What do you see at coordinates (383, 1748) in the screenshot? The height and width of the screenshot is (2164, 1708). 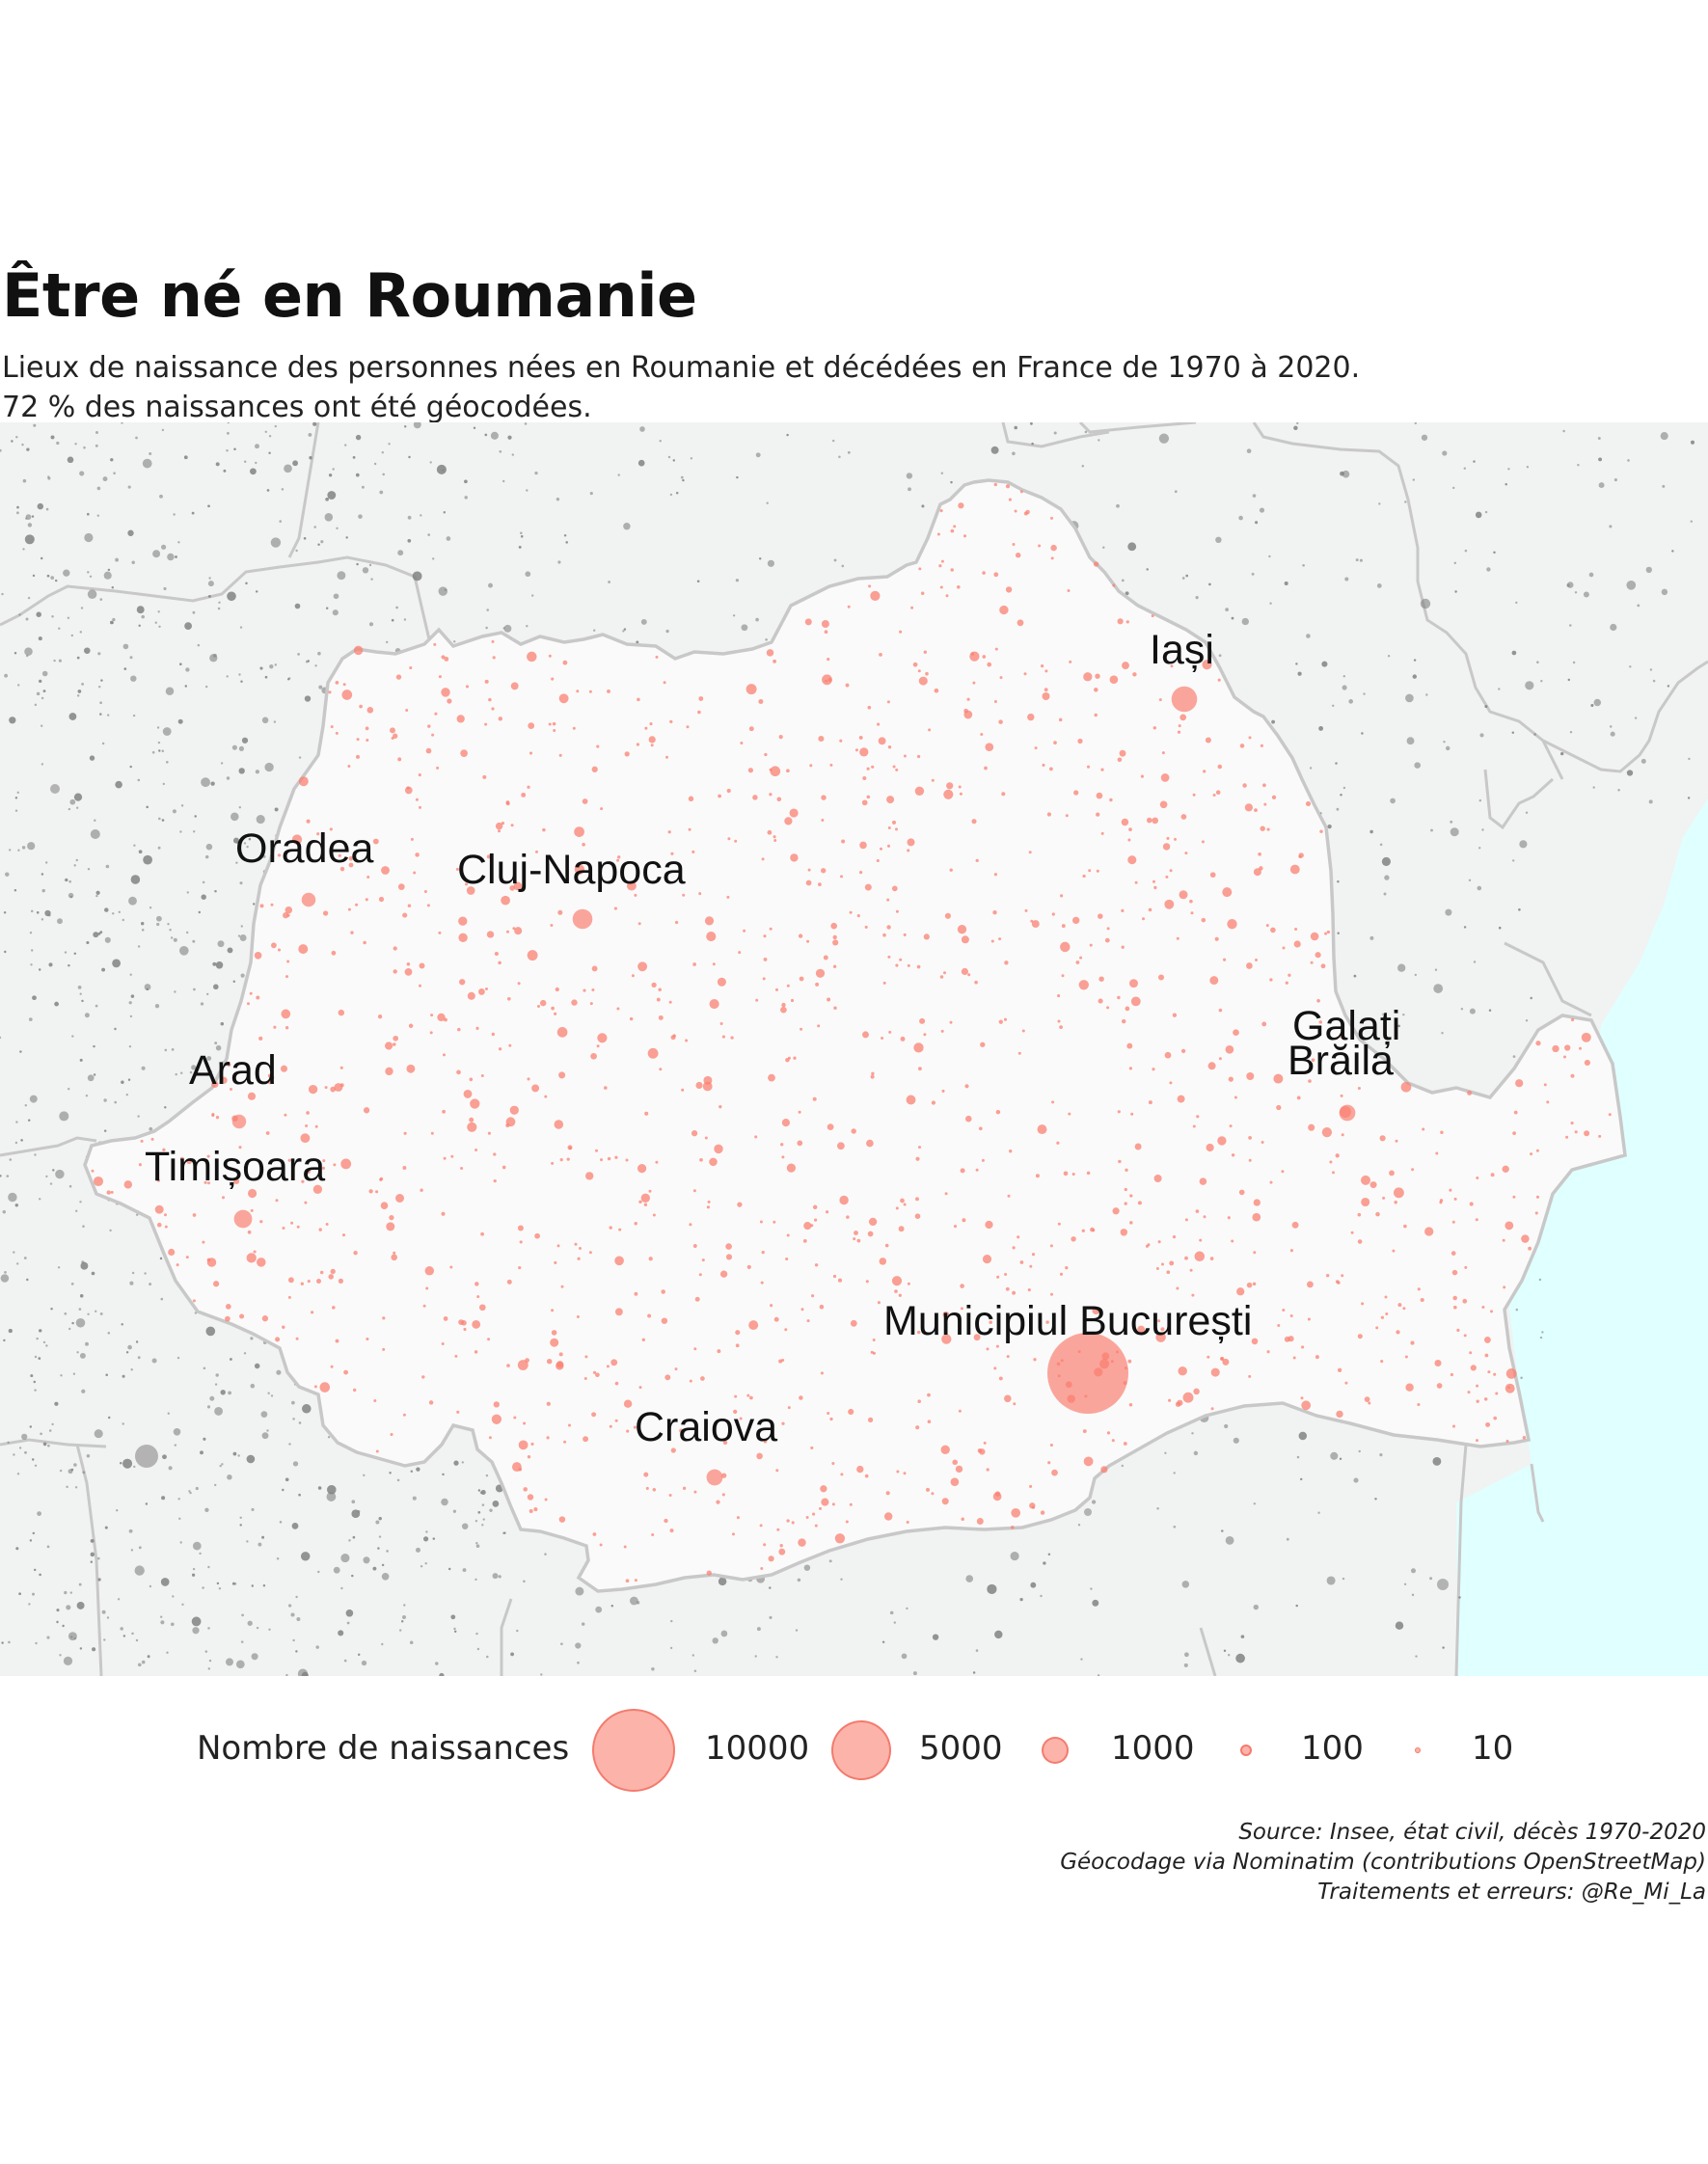 I see `legend-title: Nombre de naissances` at bounding box center [383, 1748].